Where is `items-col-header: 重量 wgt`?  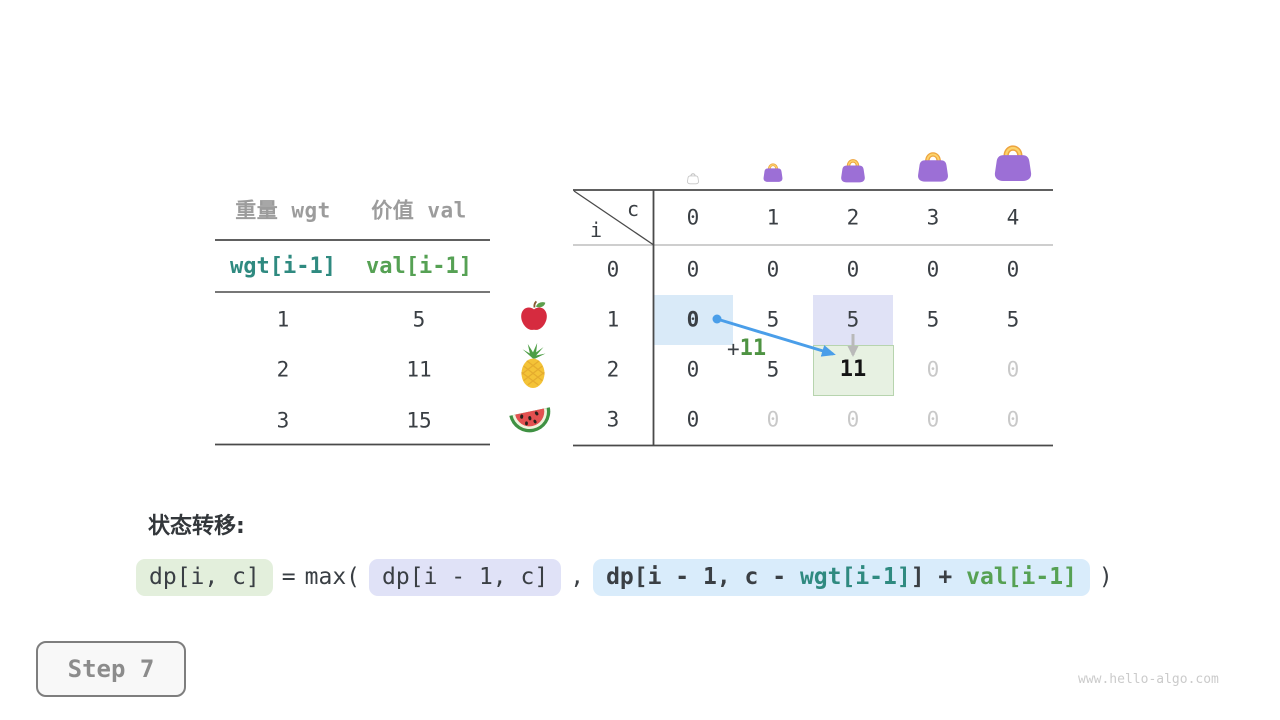
items-col-header: 重量 wgt is located at coordinates (283, 210).